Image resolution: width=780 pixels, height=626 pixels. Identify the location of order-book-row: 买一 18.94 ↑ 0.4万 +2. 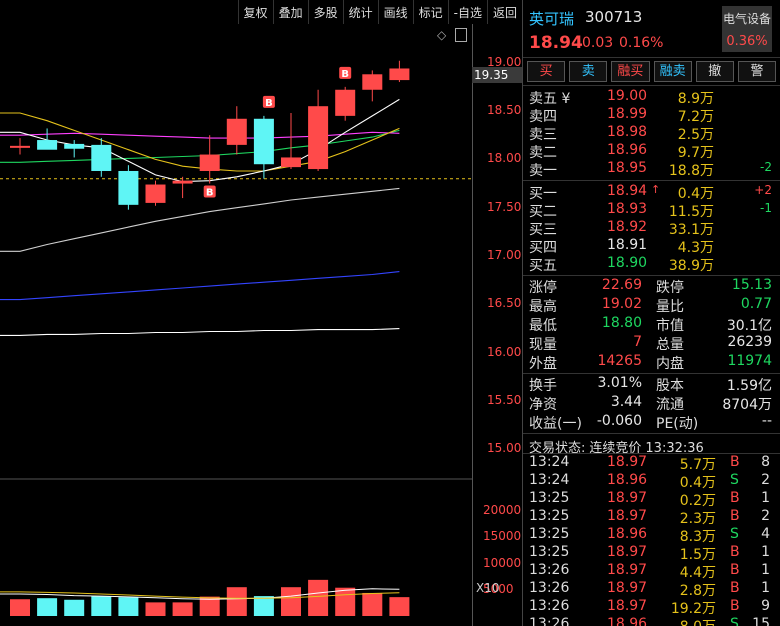
(651, 192).